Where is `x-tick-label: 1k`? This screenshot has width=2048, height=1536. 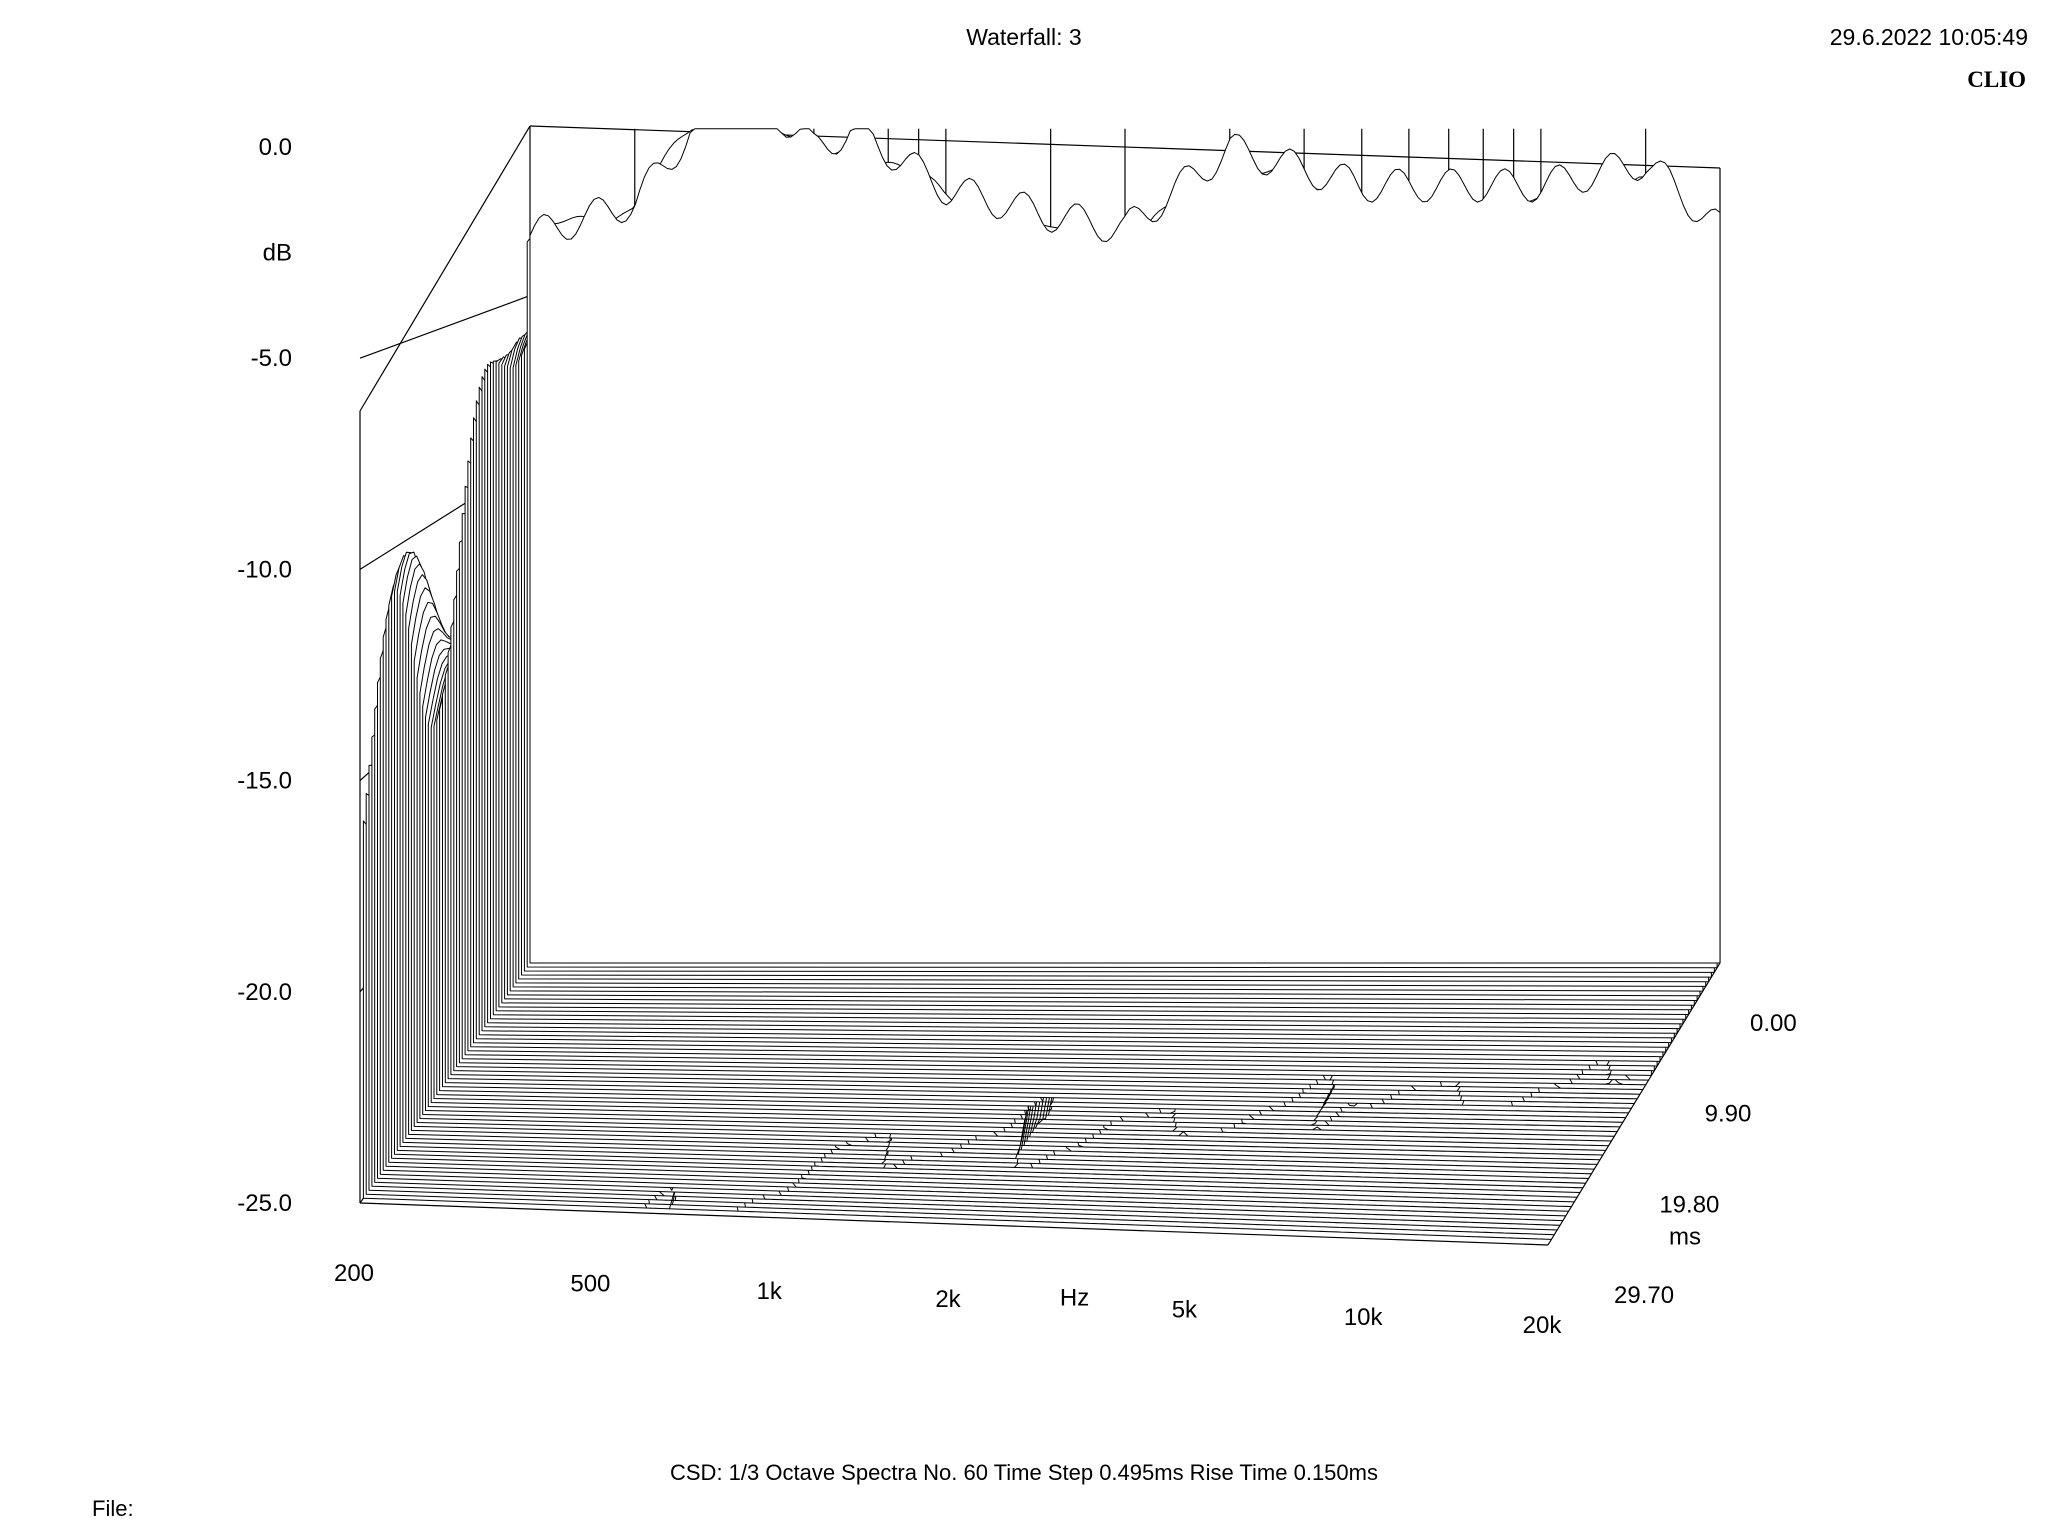
x-tick-label: 1k is located at coordinates (770, 1291).